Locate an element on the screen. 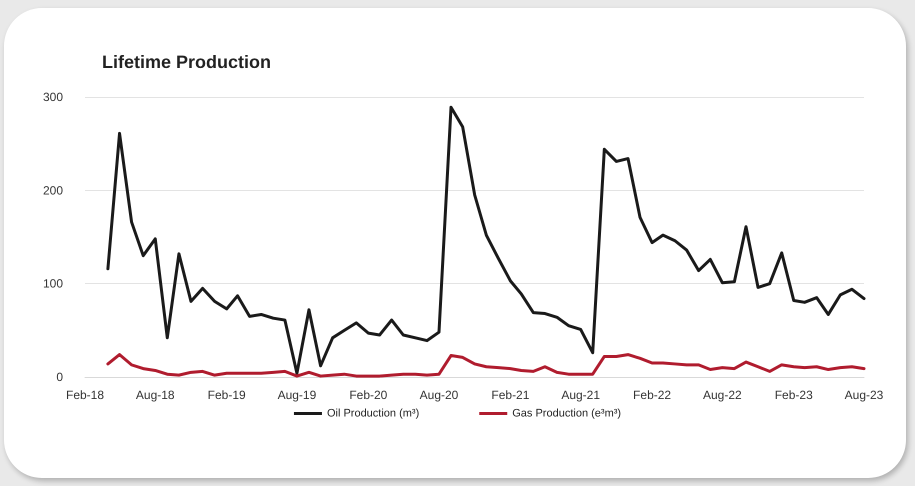  y-tick-label: 0 is located at coordinates (60, 377).